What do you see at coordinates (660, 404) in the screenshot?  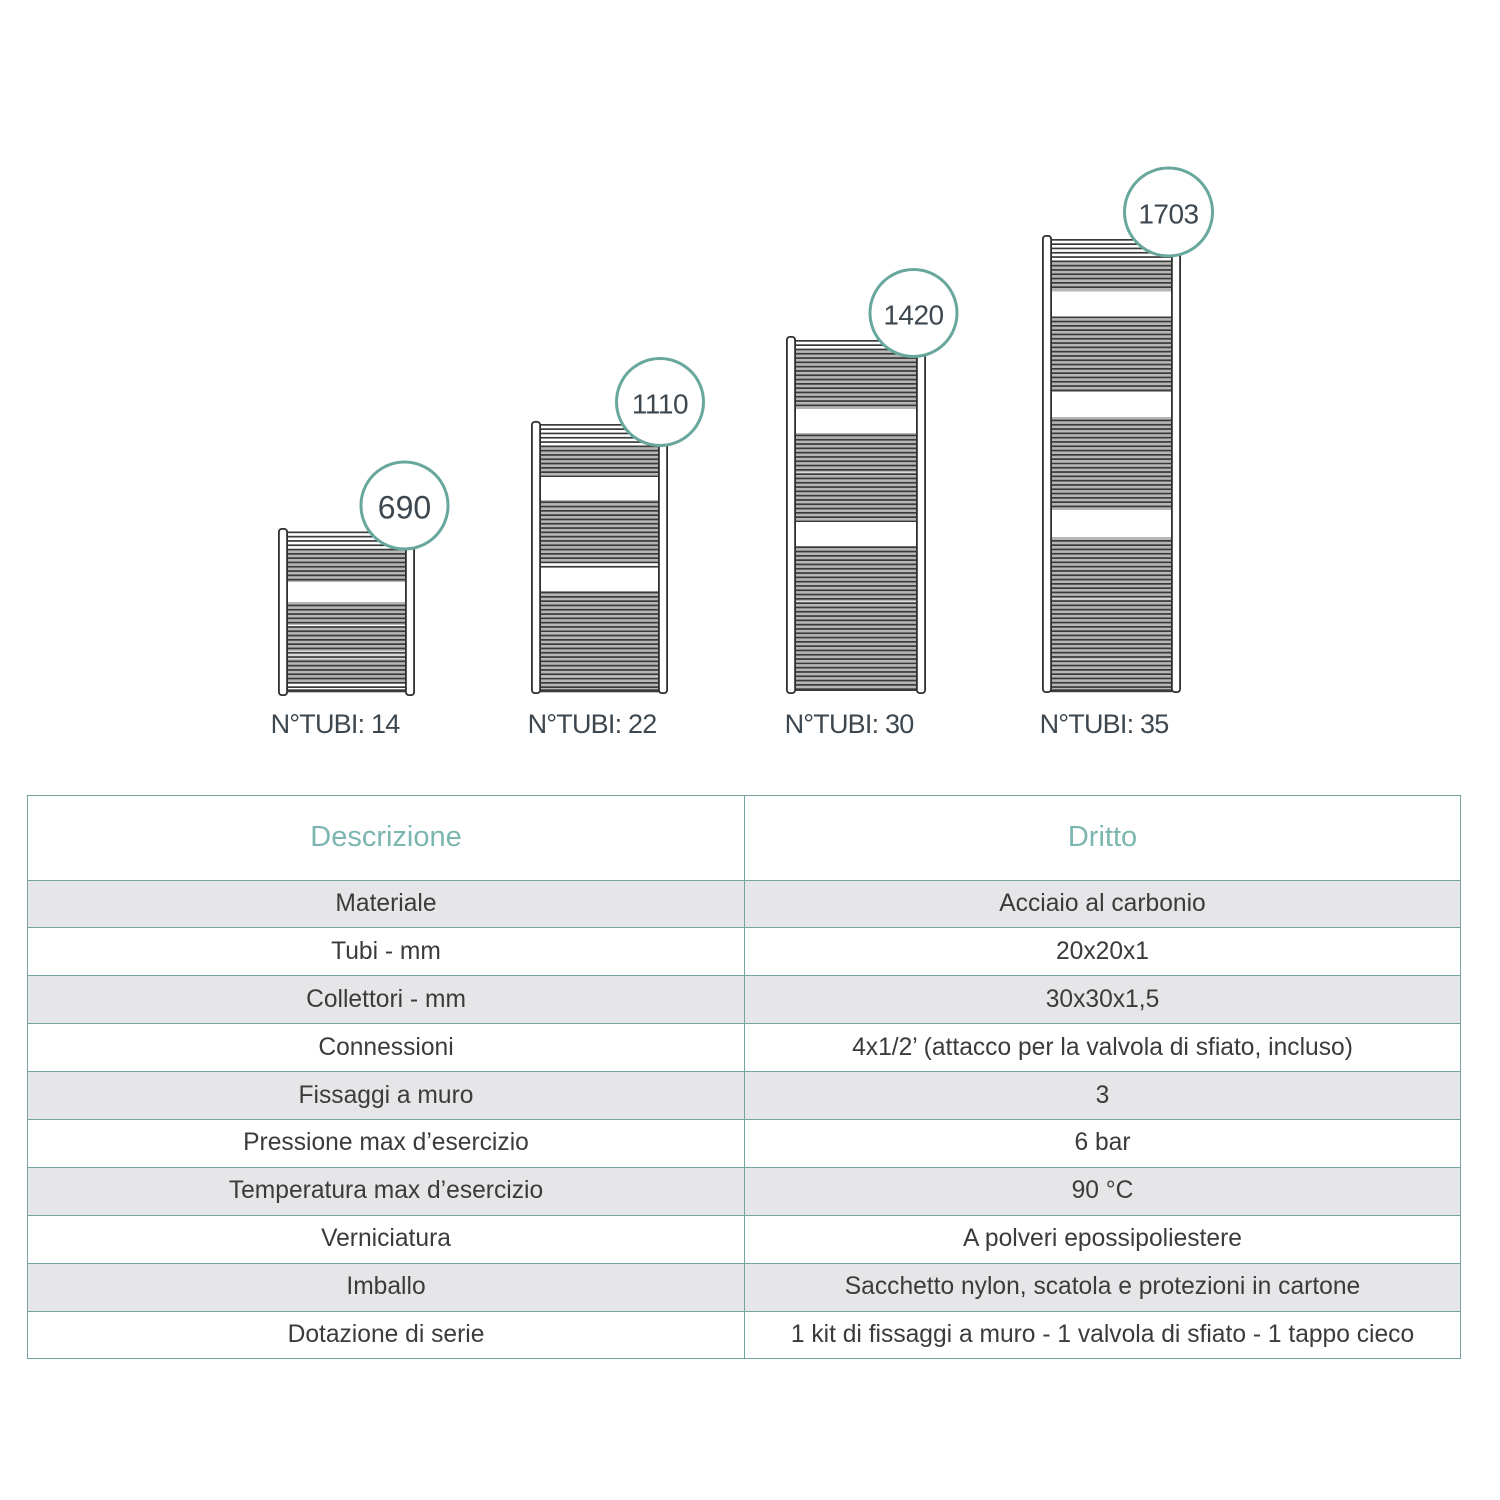 I see `svg-text: 1110` at bounding box center [660, 404].